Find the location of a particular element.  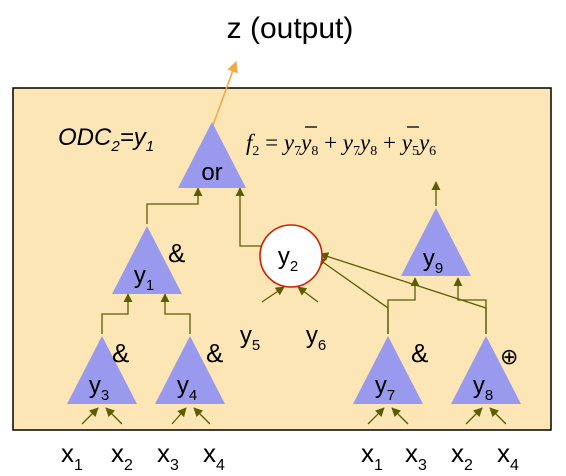

input-y5: y5 is located at coordinates (250, 338).